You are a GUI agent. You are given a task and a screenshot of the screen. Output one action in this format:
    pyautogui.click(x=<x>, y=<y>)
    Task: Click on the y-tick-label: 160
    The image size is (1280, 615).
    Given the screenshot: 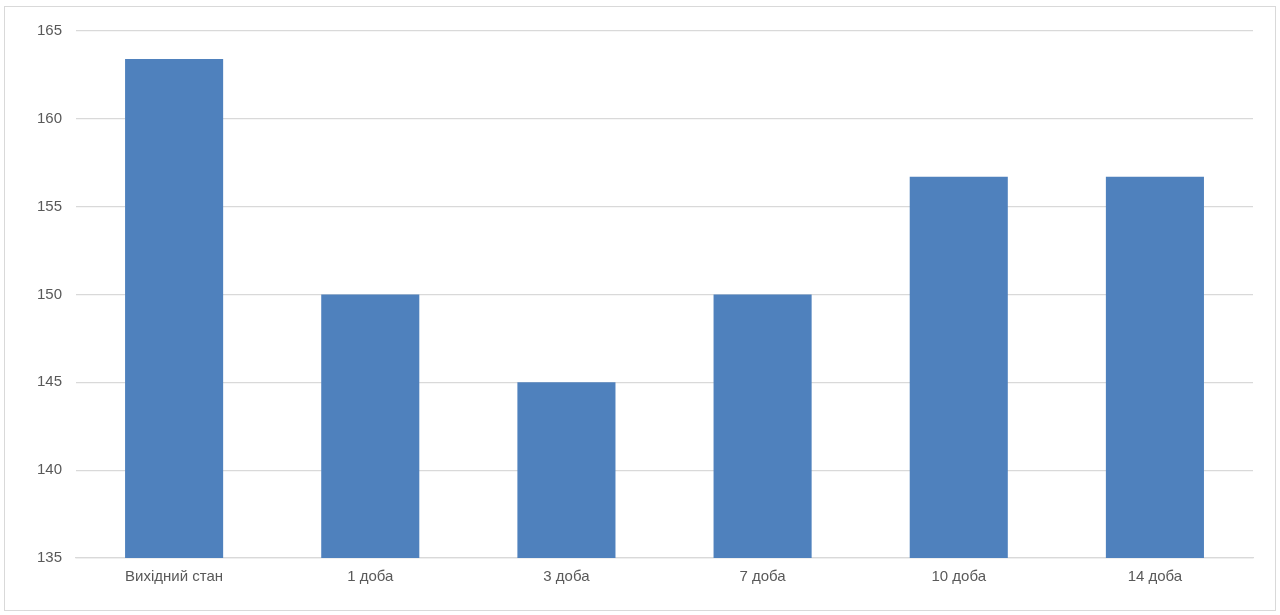 What is the action you would take?
    pyautogui.click(x=50, y=117)
    